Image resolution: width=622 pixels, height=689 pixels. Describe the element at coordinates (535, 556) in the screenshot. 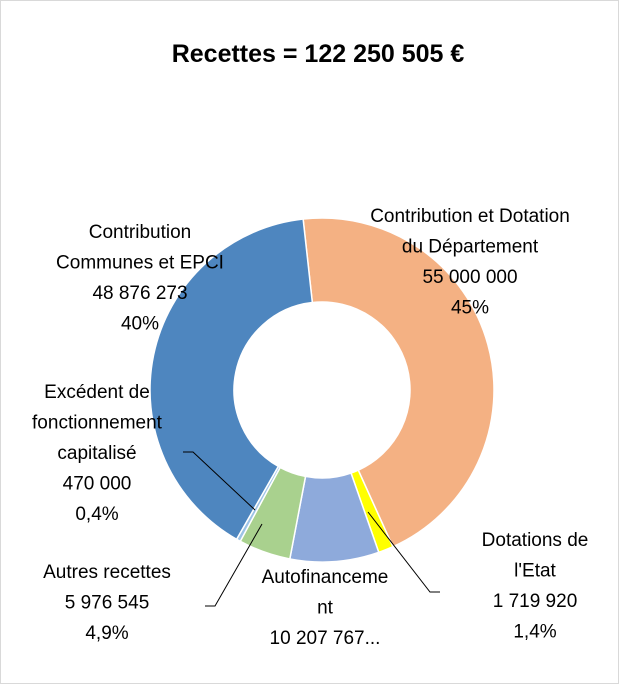

I see `category-label: Dotations de l'Etat` at that location.